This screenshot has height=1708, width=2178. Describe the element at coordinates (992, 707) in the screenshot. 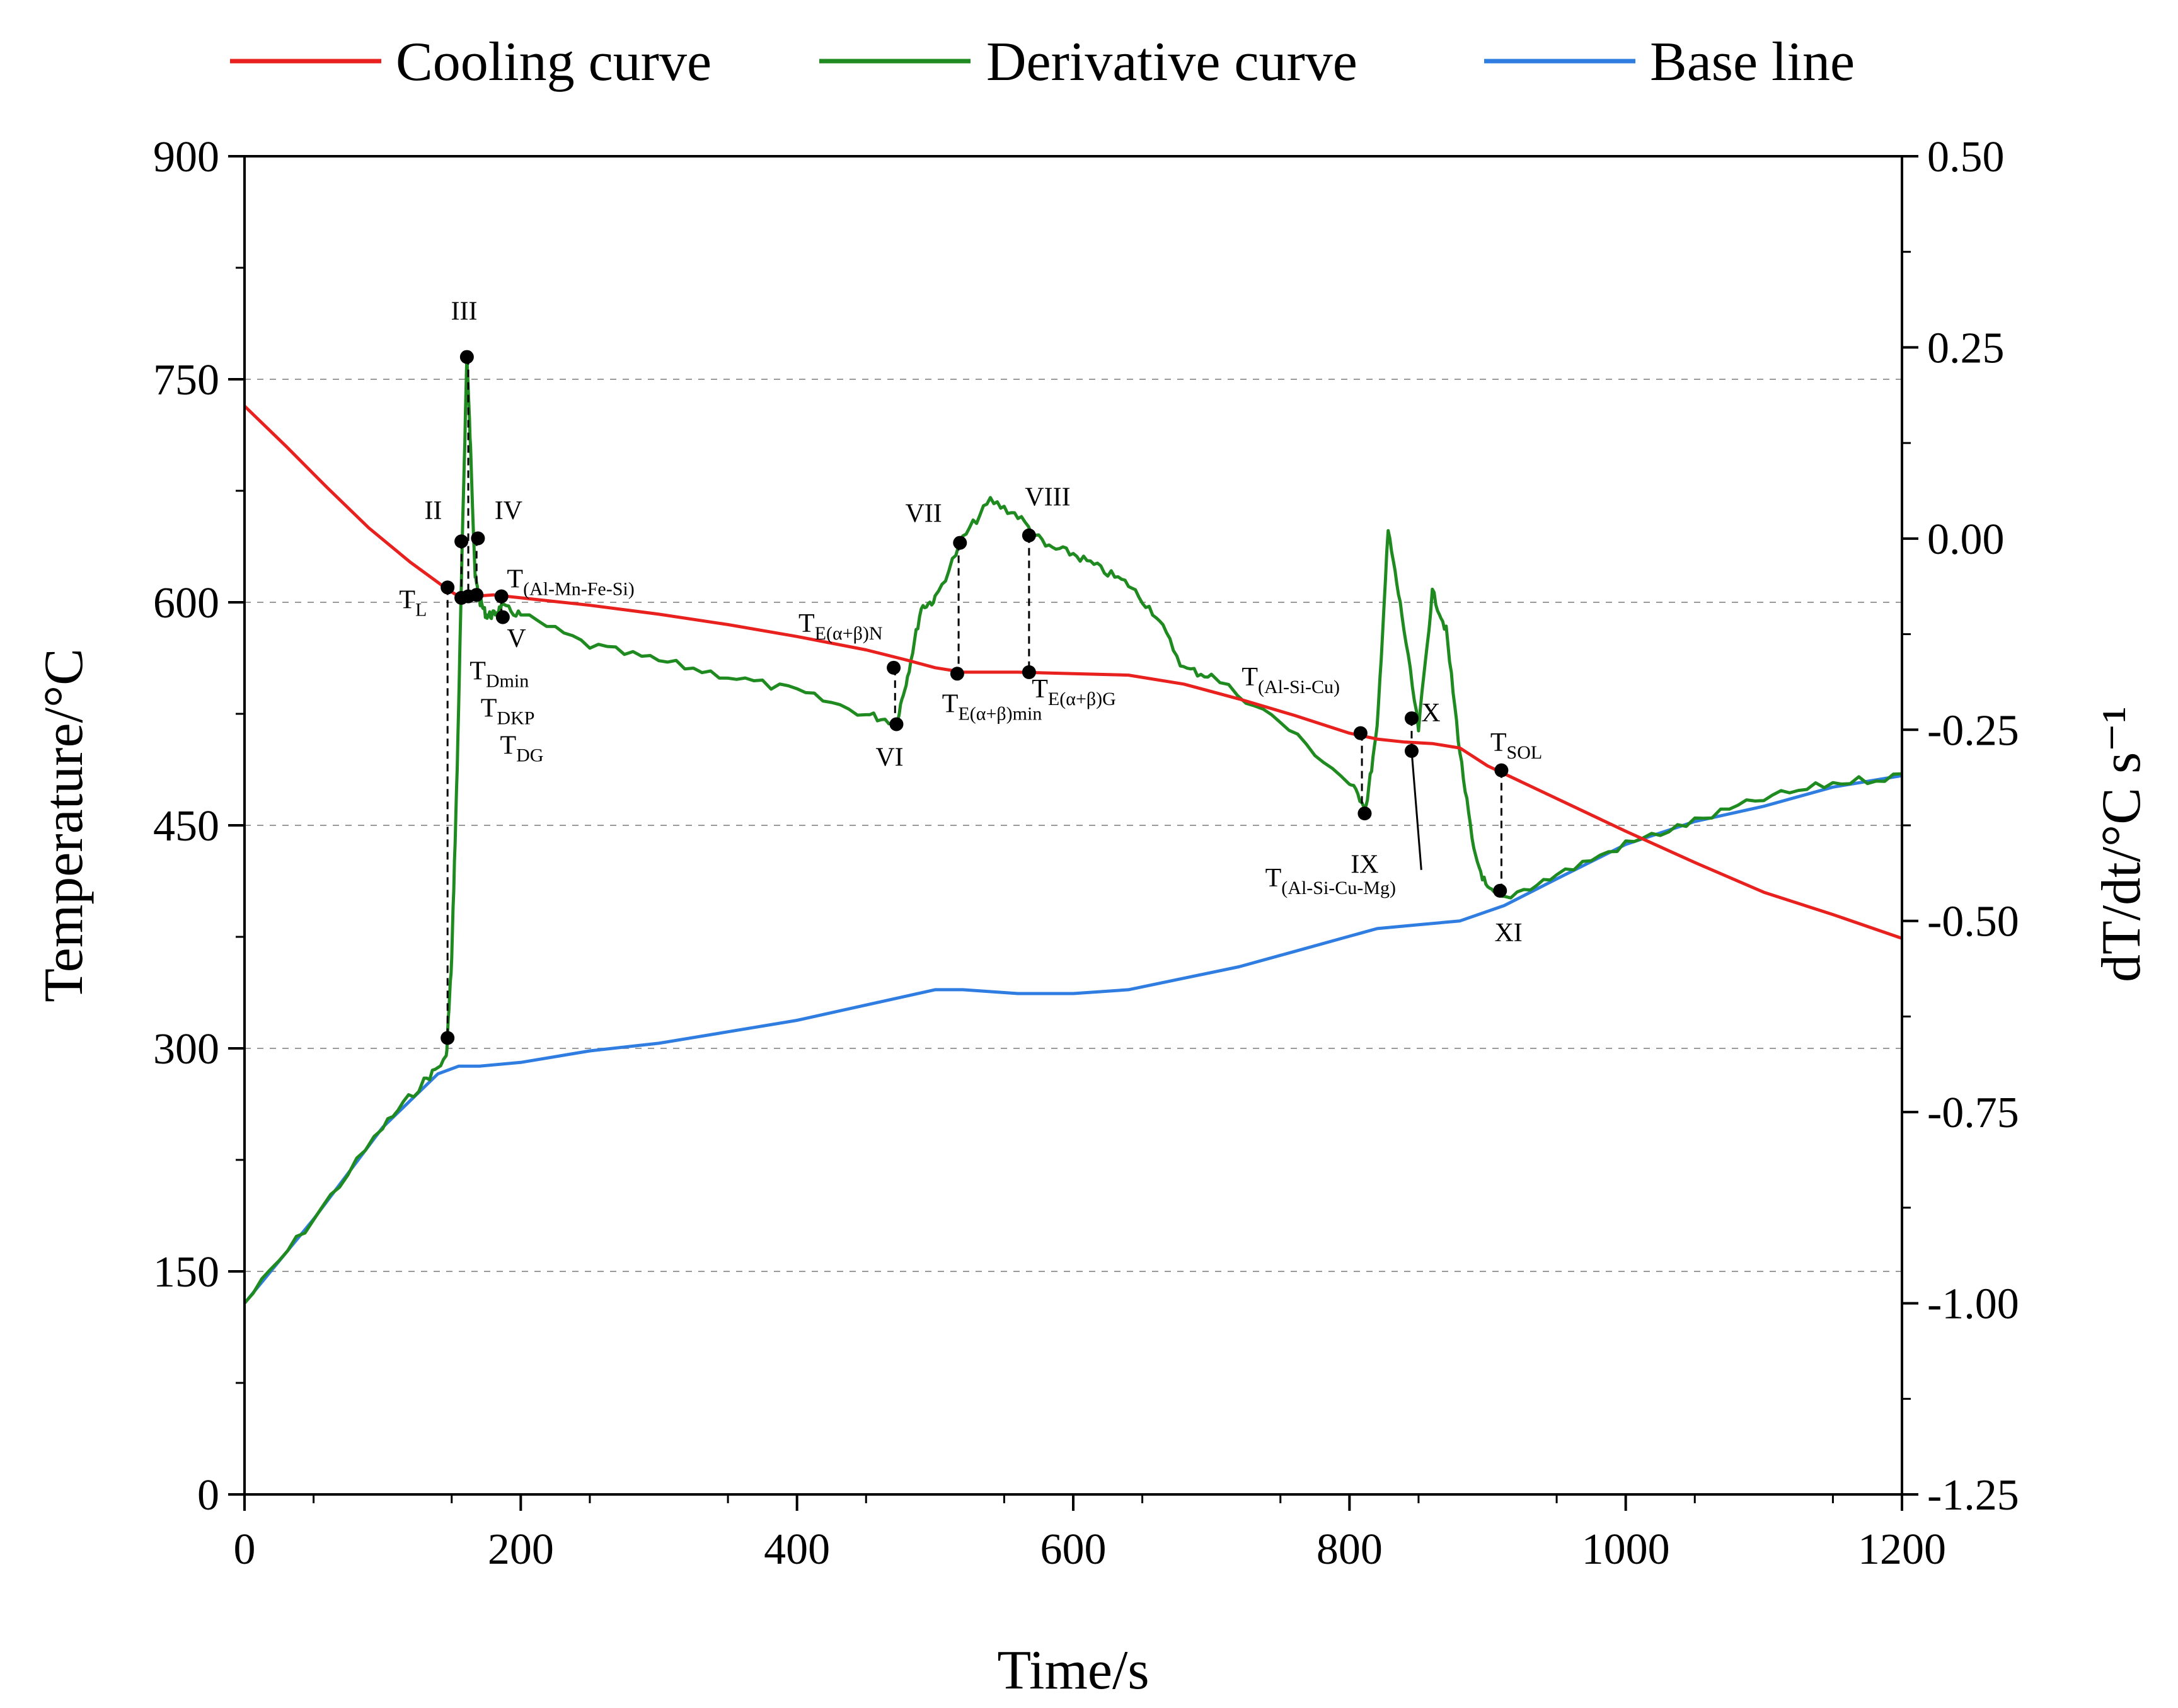

I see `annotation-TEmin: TE(α+β)min` at that location.